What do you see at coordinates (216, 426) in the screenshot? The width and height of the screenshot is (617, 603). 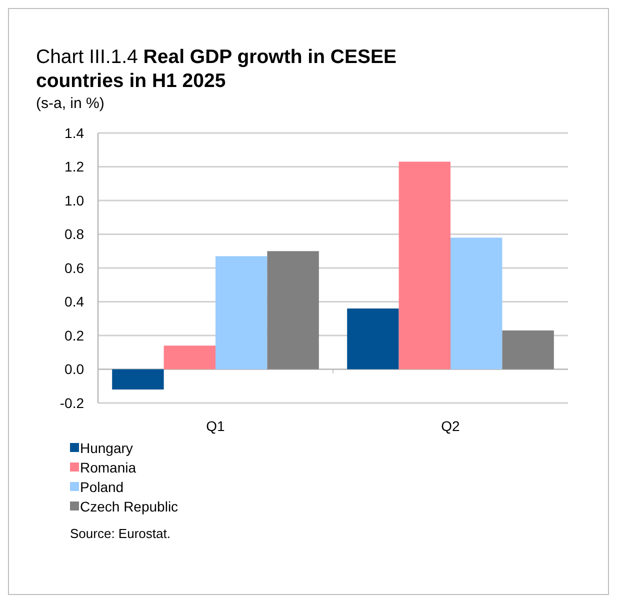 I see `x-tick-label: Q1` at bounding box center [216, 426].